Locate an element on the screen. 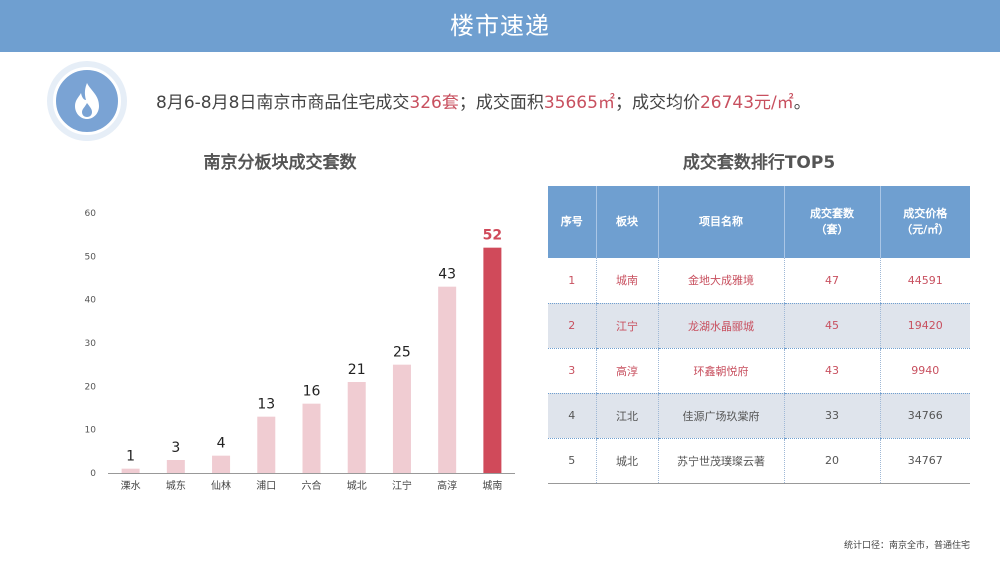 This screenshot has height=563, width=1000. cell-project: 金地大成雅境 is located at coordinates (720, 281).